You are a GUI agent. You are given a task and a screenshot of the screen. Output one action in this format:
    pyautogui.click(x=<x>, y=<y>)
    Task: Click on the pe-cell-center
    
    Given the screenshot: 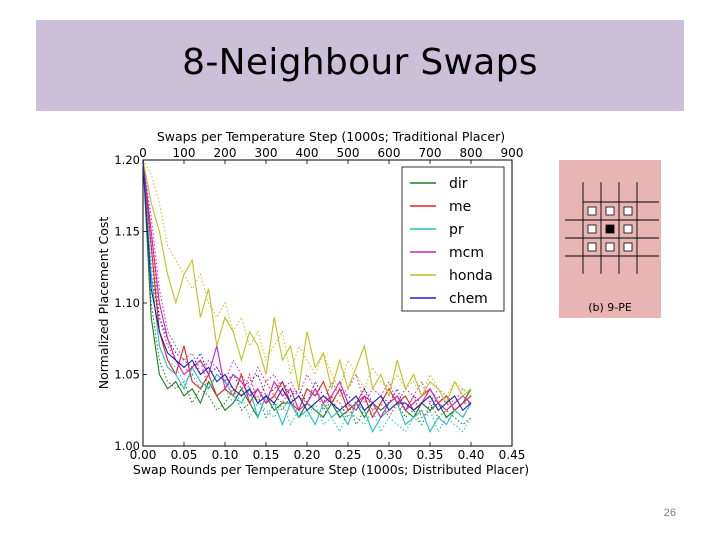 What is the action you would take?
    pyautogui.click(x=610, y=229)
    